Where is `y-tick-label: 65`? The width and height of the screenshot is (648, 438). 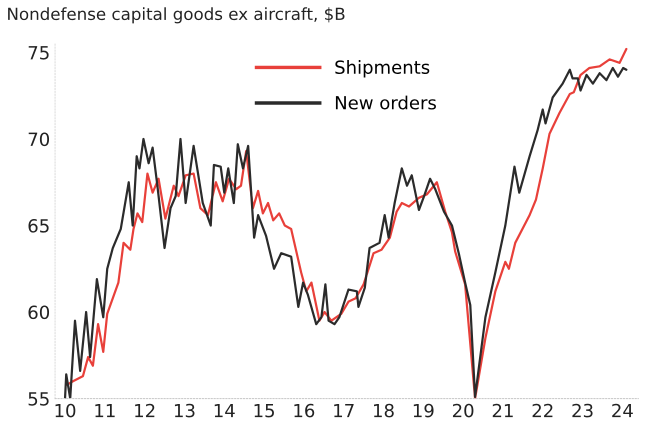 y-tick-label: 65 is located at coordinates (38, 225).